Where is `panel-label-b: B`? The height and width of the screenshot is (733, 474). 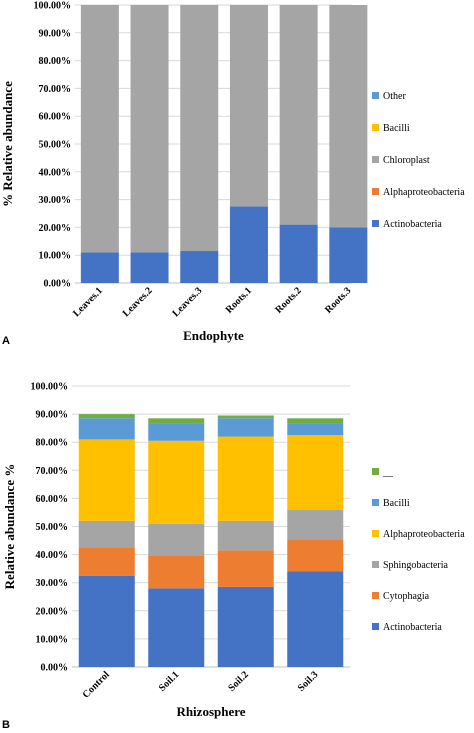 panel-label-b: B is located at coordinates (6, 725).